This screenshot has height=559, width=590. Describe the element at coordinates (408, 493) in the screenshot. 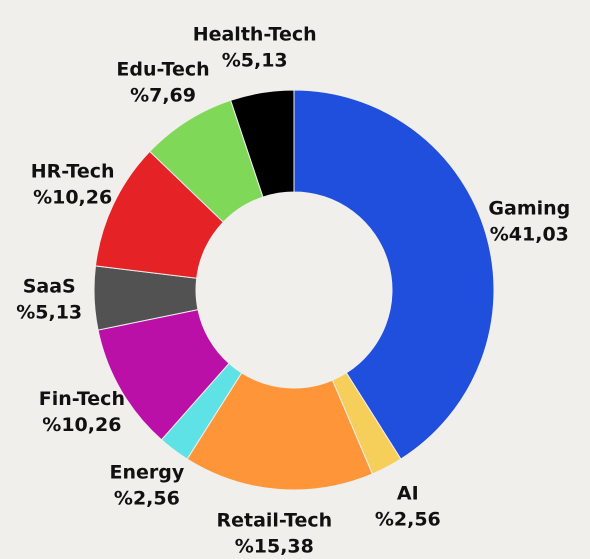

I see `segment-label: AI` at that location.